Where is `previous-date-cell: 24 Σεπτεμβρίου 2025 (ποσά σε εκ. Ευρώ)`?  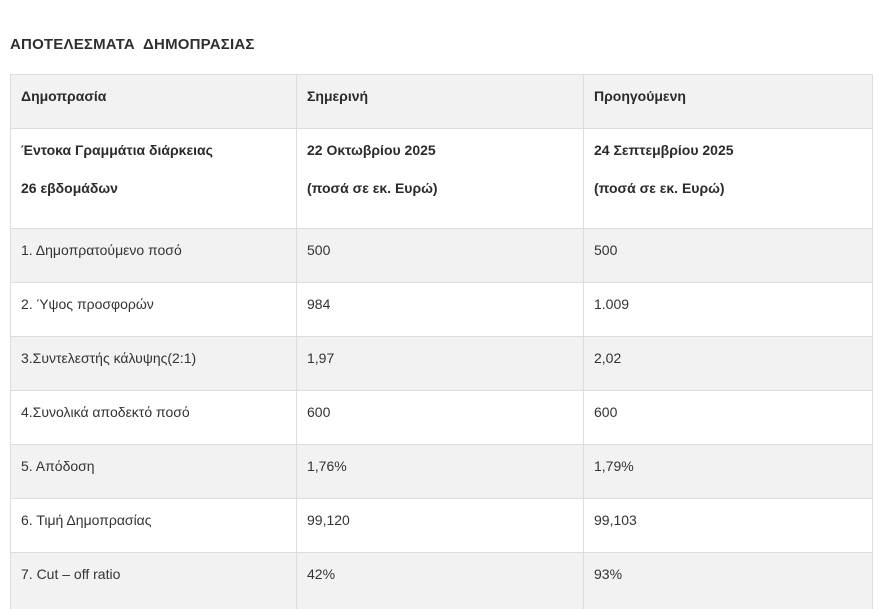
previous-date-cell: 24 Σεπτεμβρίου 2025 (ποσά σε εκ. Ευρώ) is located at coordinates (728, 178).